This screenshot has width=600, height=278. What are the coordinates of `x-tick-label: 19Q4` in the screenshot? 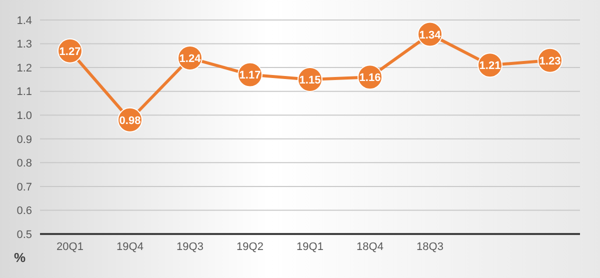 It's located at (130, 246).